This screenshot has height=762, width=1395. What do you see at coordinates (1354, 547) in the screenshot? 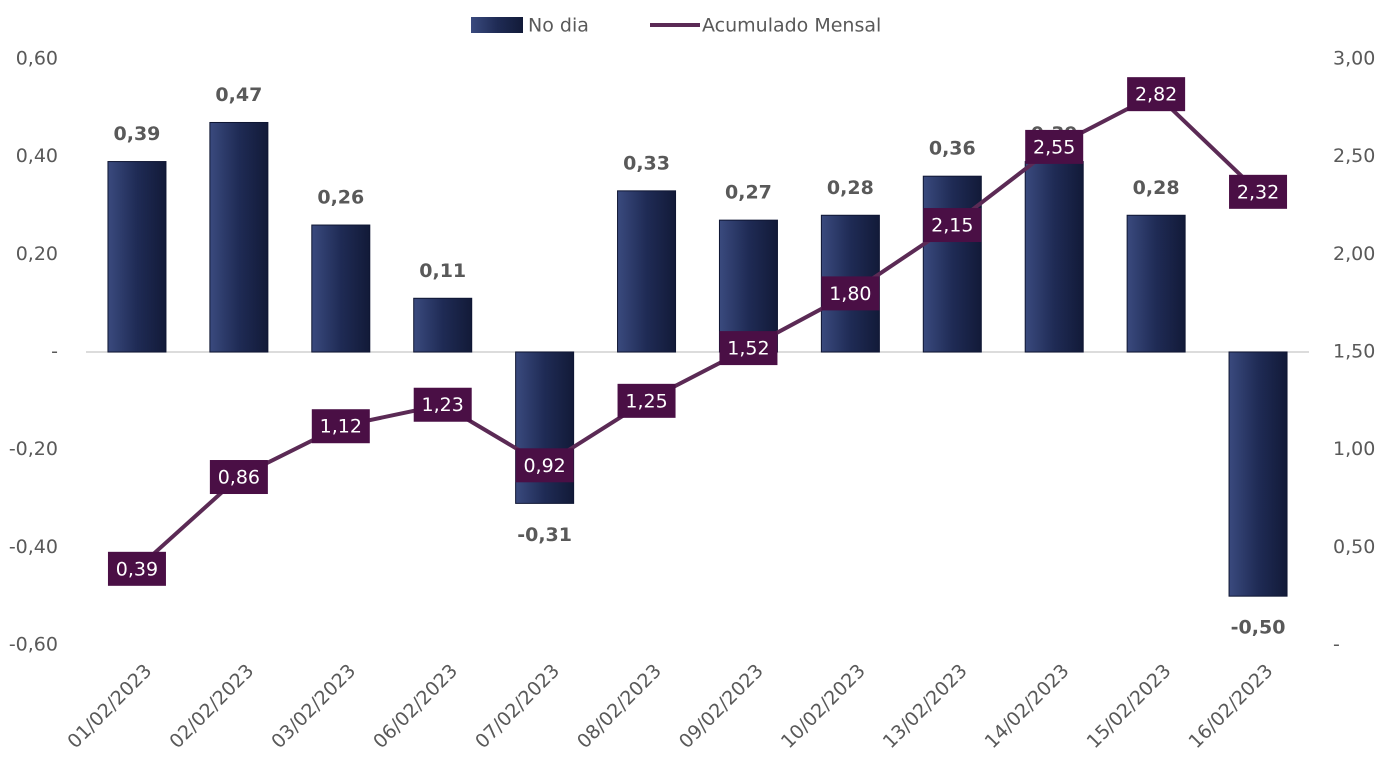
I see `y2-tick-label: 0,50` at bounding box center [1354, 547].